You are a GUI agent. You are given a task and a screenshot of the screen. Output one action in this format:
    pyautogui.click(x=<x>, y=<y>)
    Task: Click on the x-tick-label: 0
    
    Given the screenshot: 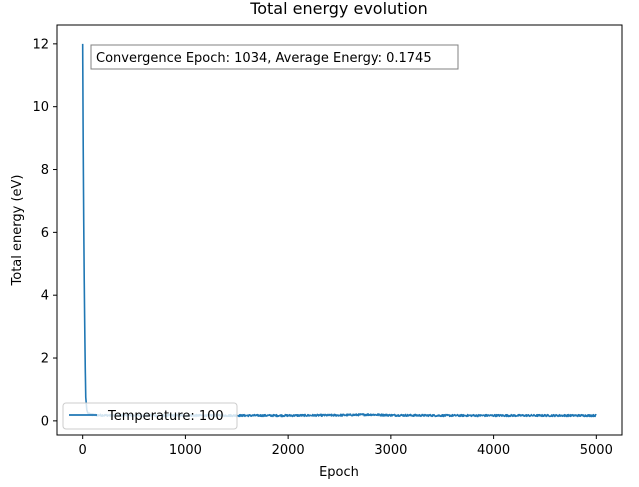 What is the action you would take?
    pyautogui.click(x=83, y=450)
    